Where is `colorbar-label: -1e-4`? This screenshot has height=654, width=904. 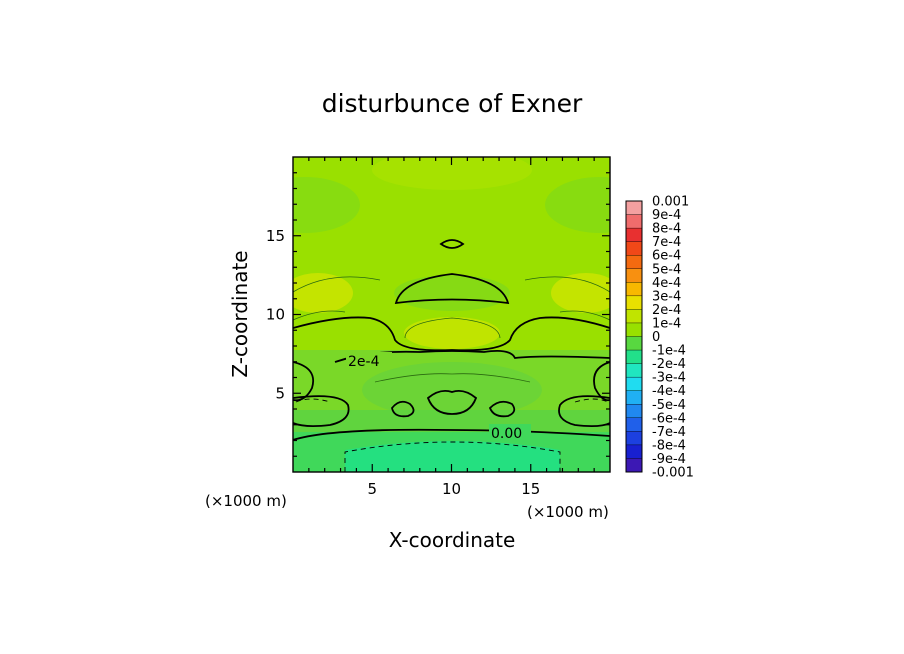 colorbar-label: -1e-4 is located at coordinates (669, 351).